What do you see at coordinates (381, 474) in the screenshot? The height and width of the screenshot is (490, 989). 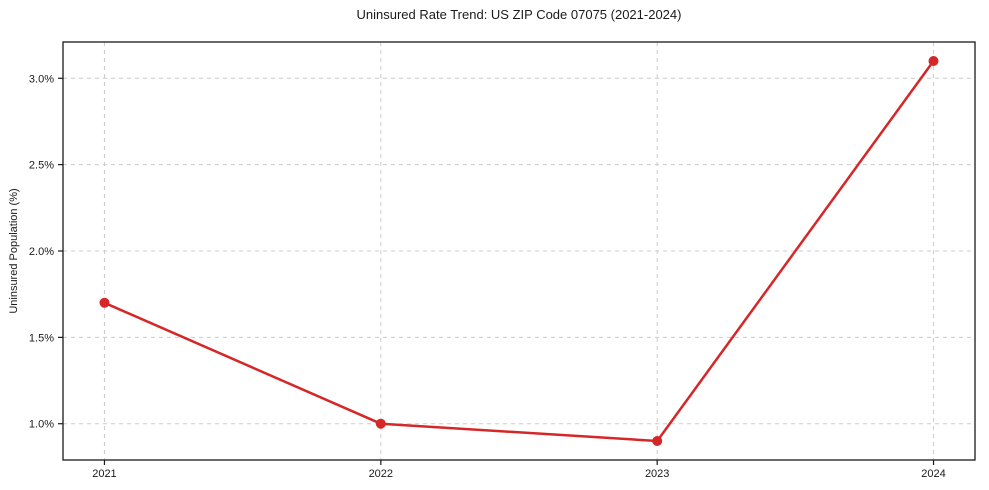 I see `x-tick-label: 2022` at bounding box center [381, 474].